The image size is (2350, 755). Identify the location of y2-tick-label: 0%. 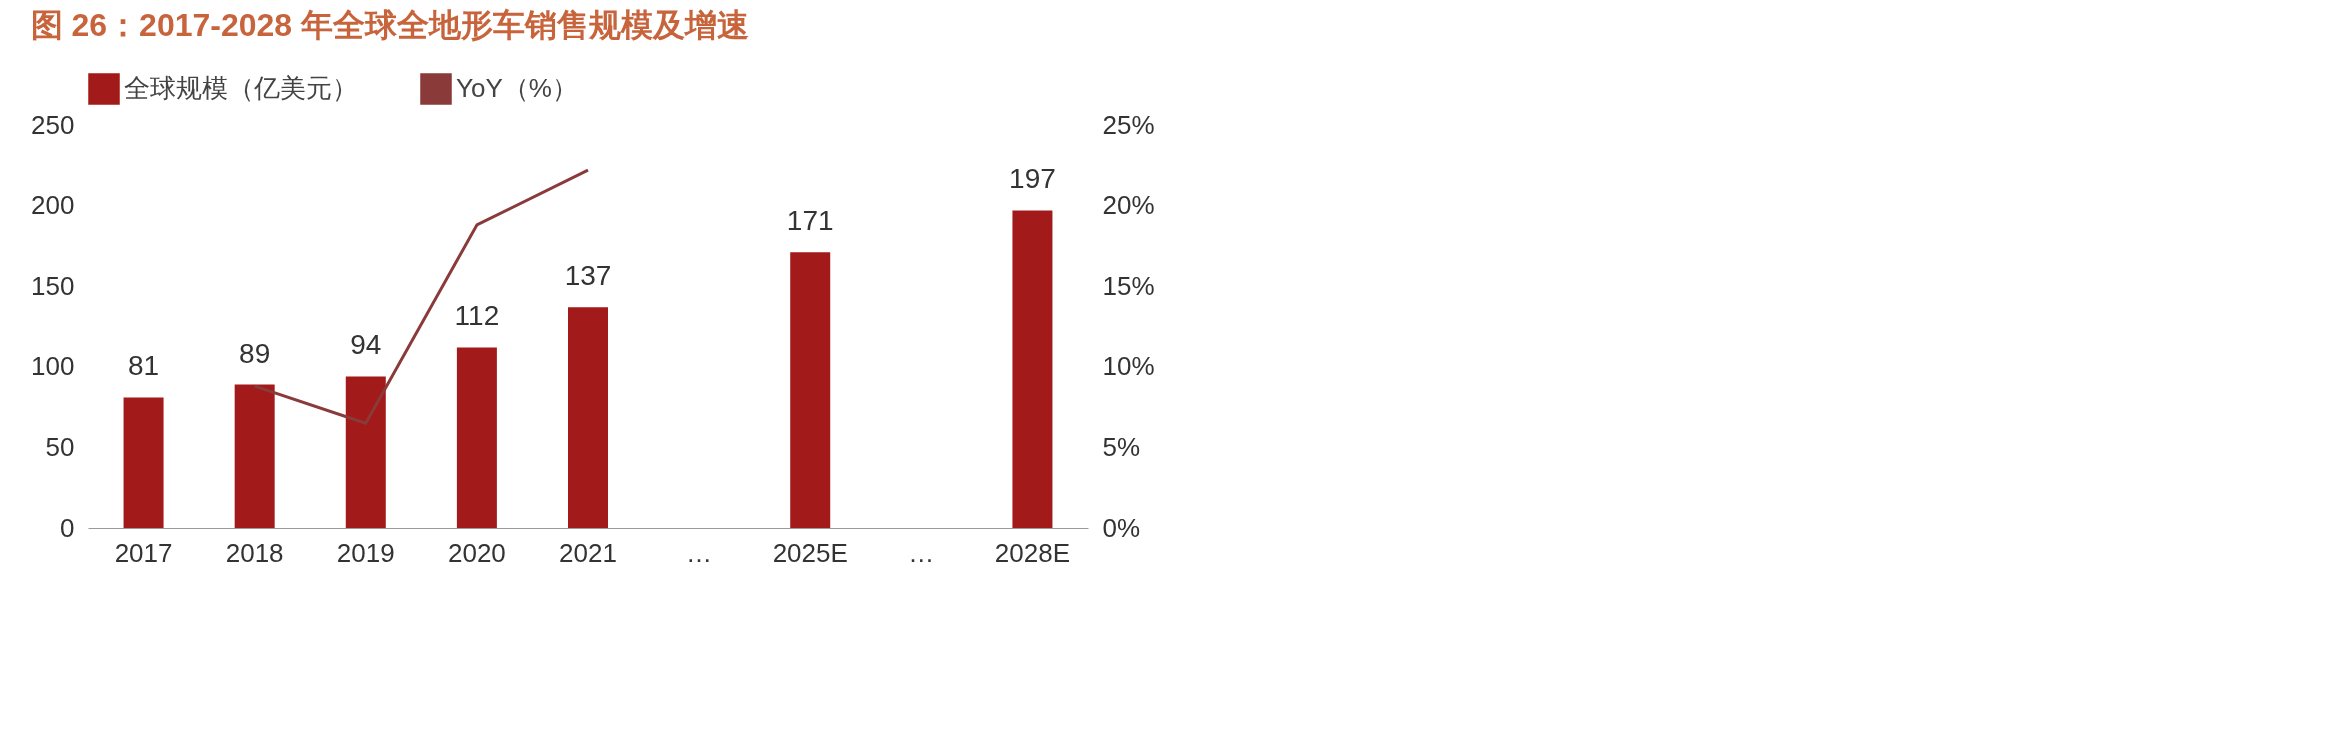
(1121, 527).